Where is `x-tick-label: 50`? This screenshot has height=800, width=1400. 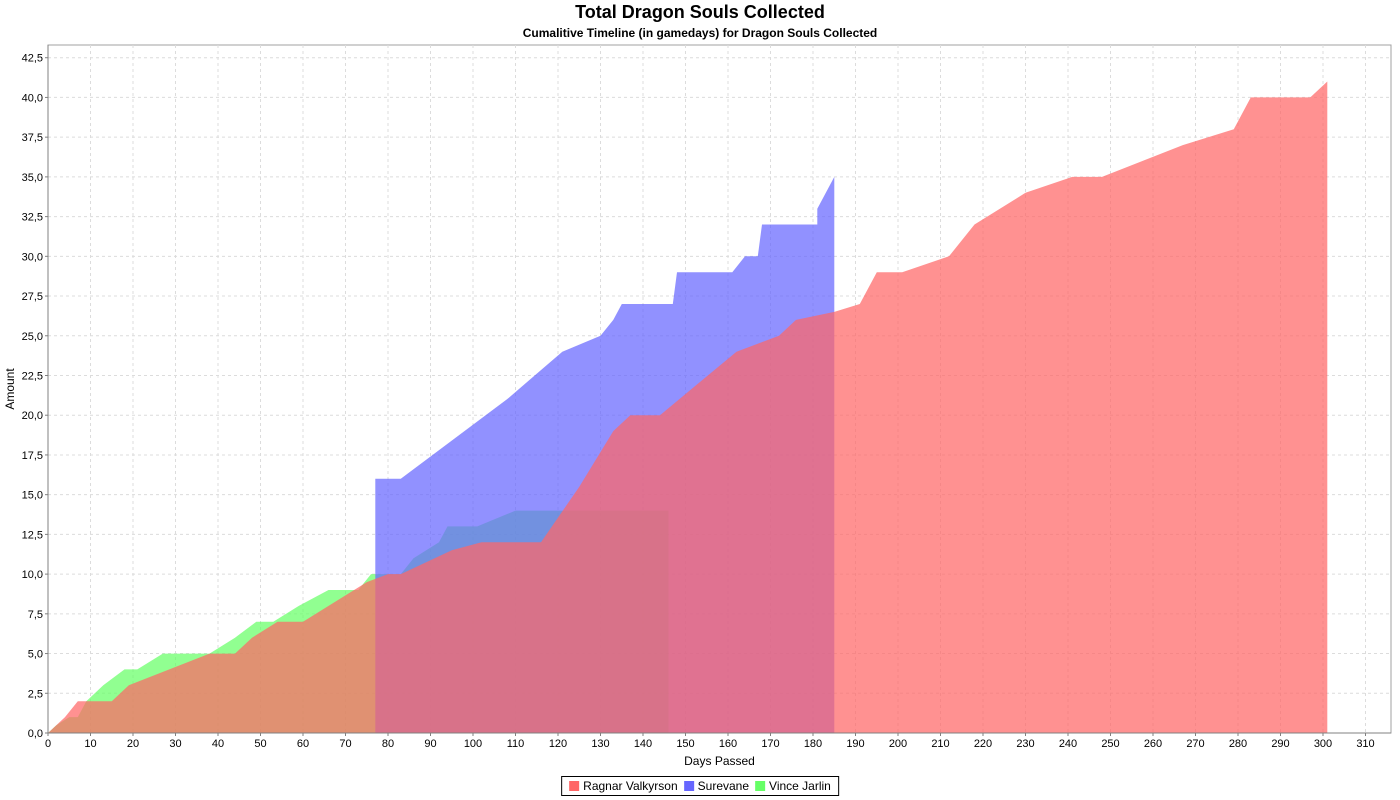
x-tick-label: 50 is located at coordinates (260, 744).